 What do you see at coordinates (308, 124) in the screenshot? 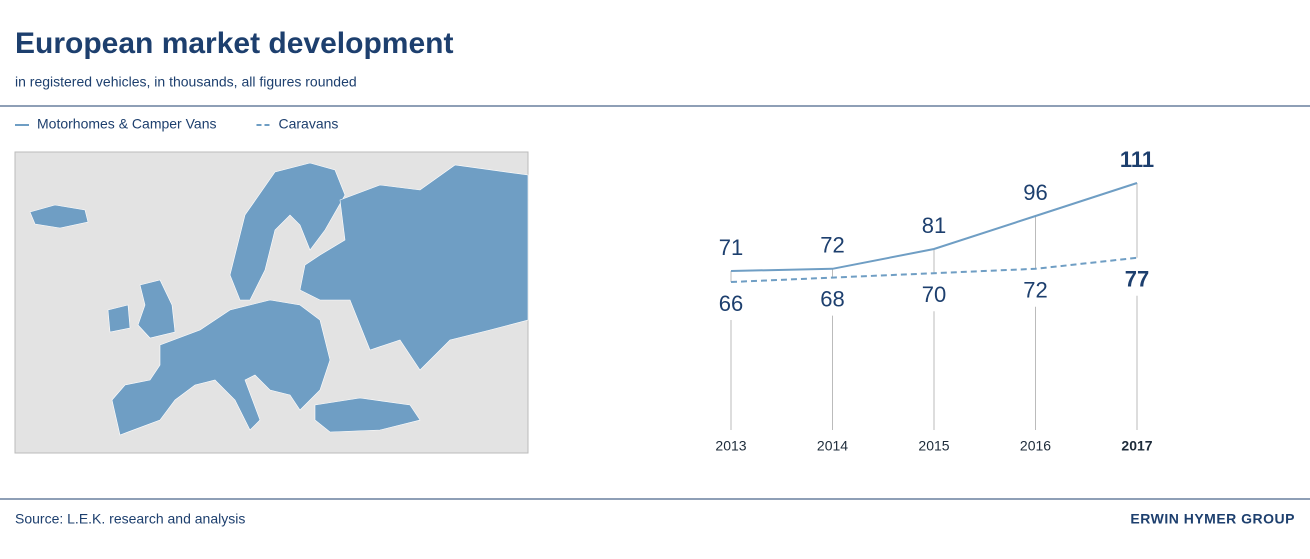
I see `legend-label: Caravans` at bounding box center [308, 124].